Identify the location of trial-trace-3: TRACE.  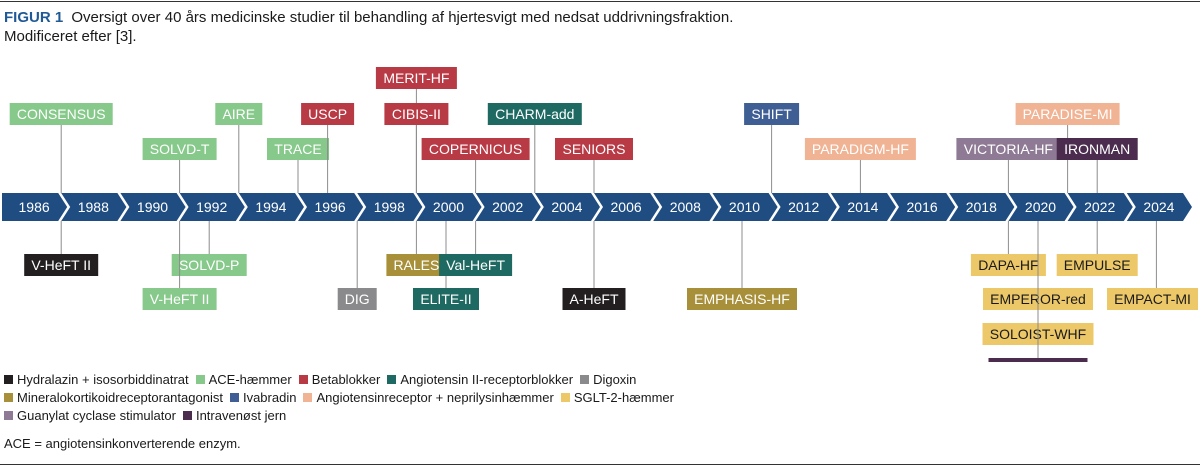
(298, 165).